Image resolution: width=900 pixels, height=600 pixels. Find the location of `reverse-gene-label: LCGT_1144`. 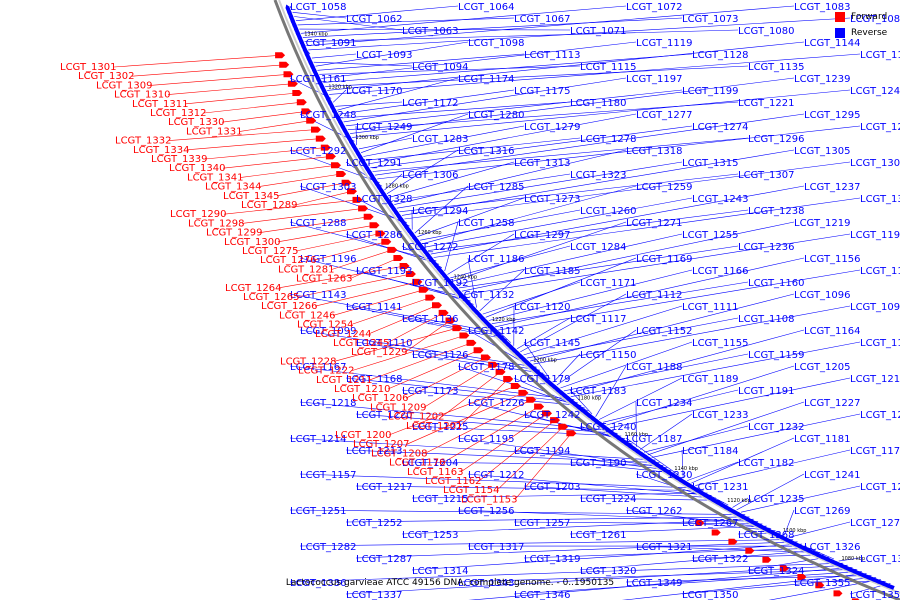

reverse-gene-label: LCGT_1144 is located at coordinates (832, 43).